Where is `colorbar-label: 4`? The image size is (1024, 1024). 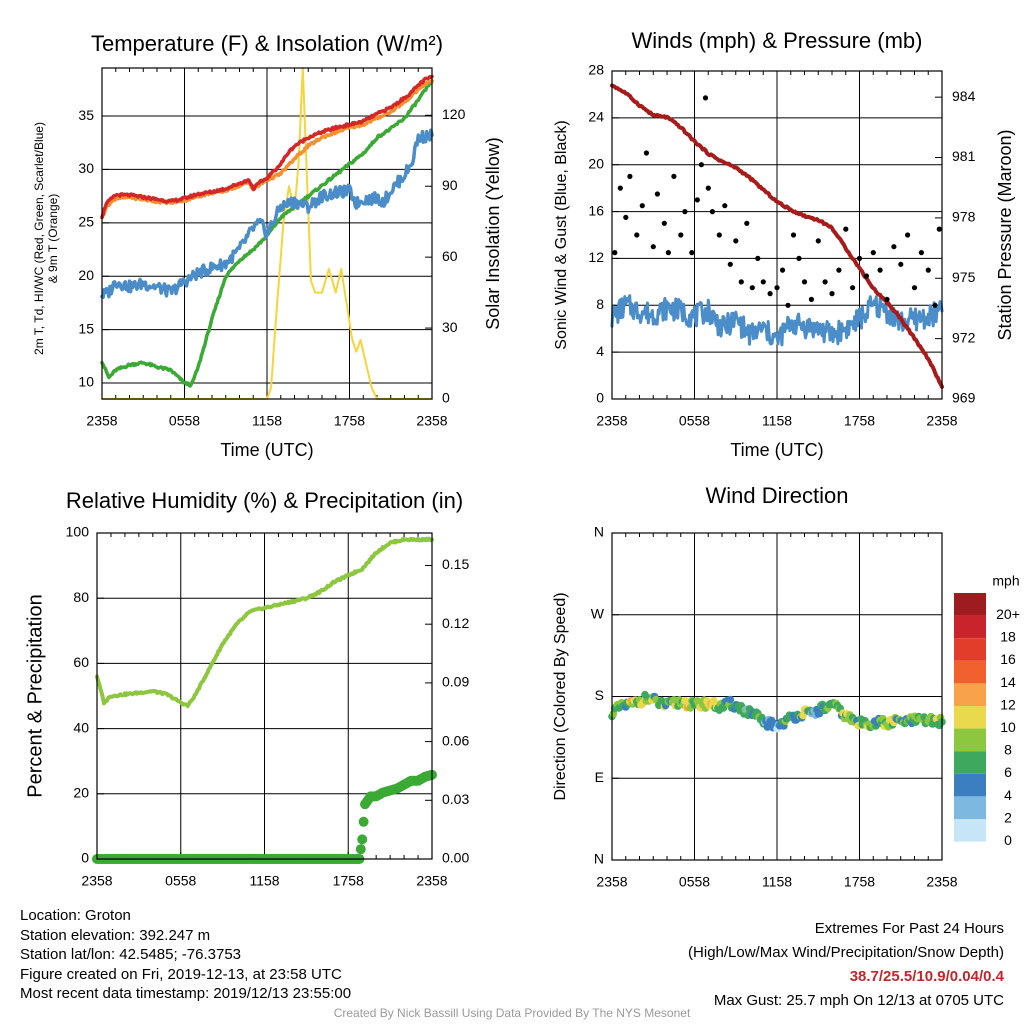
colorbar-label: 4 is located at coordinates (1008, 795).